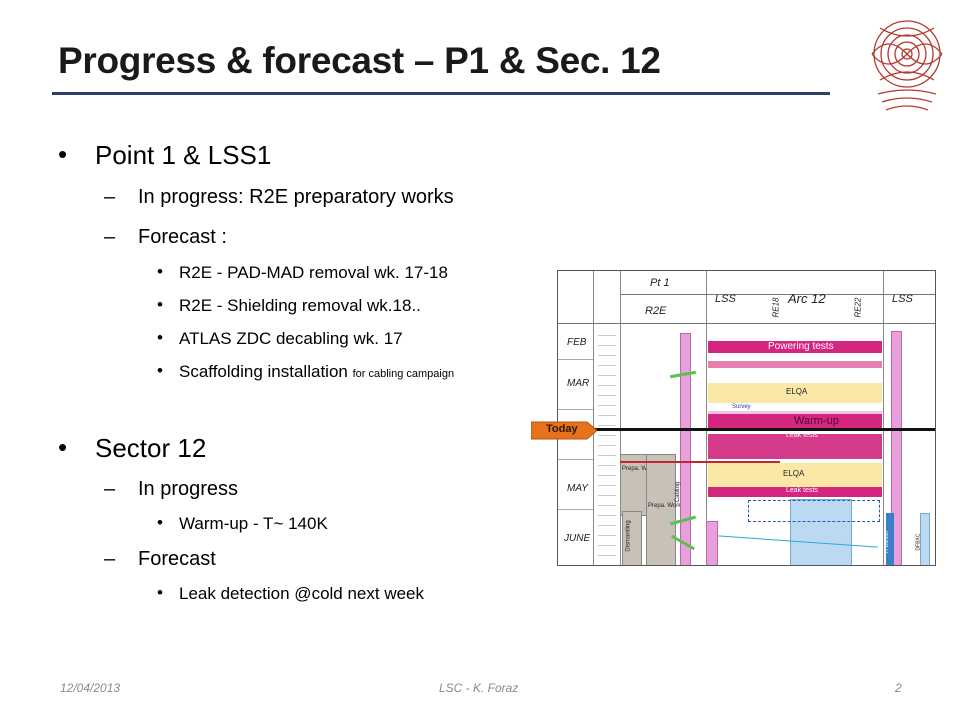 Image resolution: width=960 pixels, height=720 pixels. Describe the element at coordinates (660, 283) in the screenshot. I see `header-pt1: Pt 1` at that location.